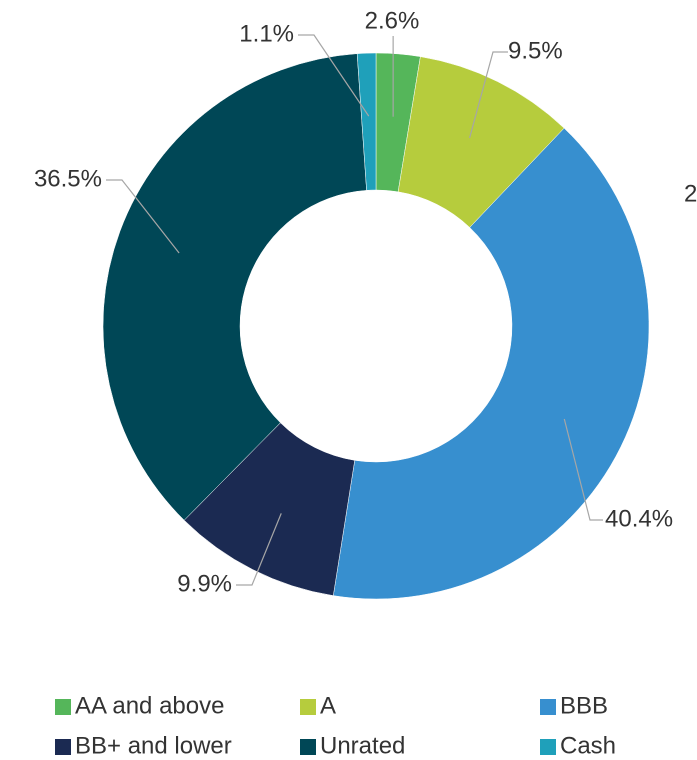 The image size is (697, 760). What do you see at coordinates (153, 745) in the screenshot?
I see `legend-label: BB+ and lower` at bounding box center [153, 745].